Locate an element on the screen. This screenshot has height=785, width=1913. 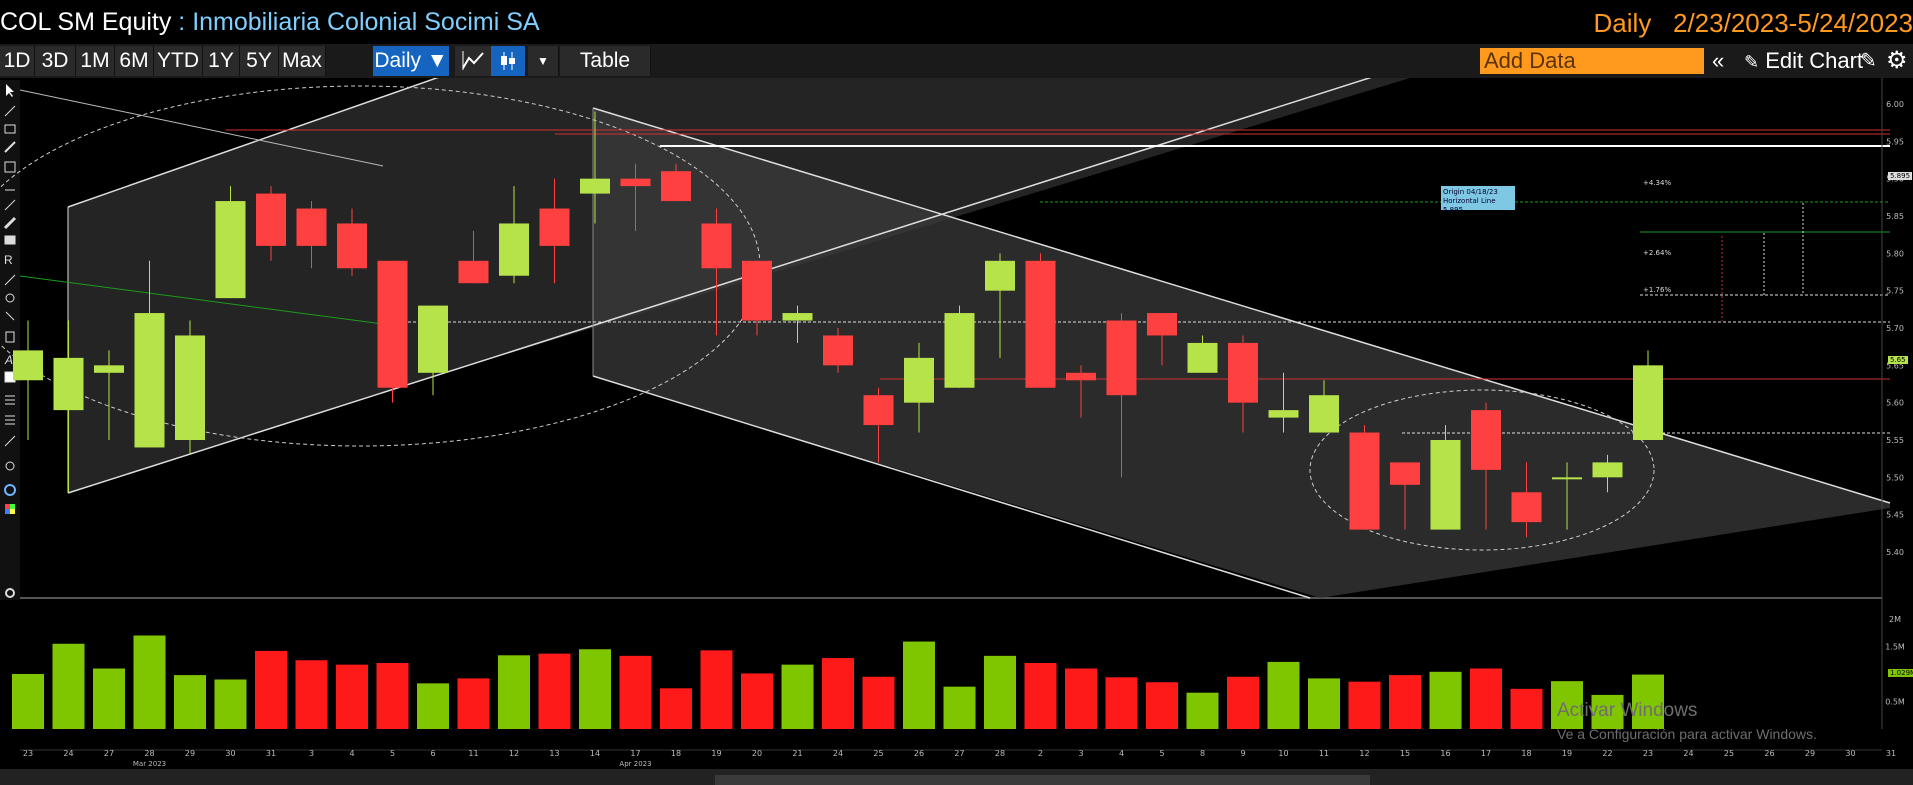
scroll-thumb is located at coordinates (1042, 780).